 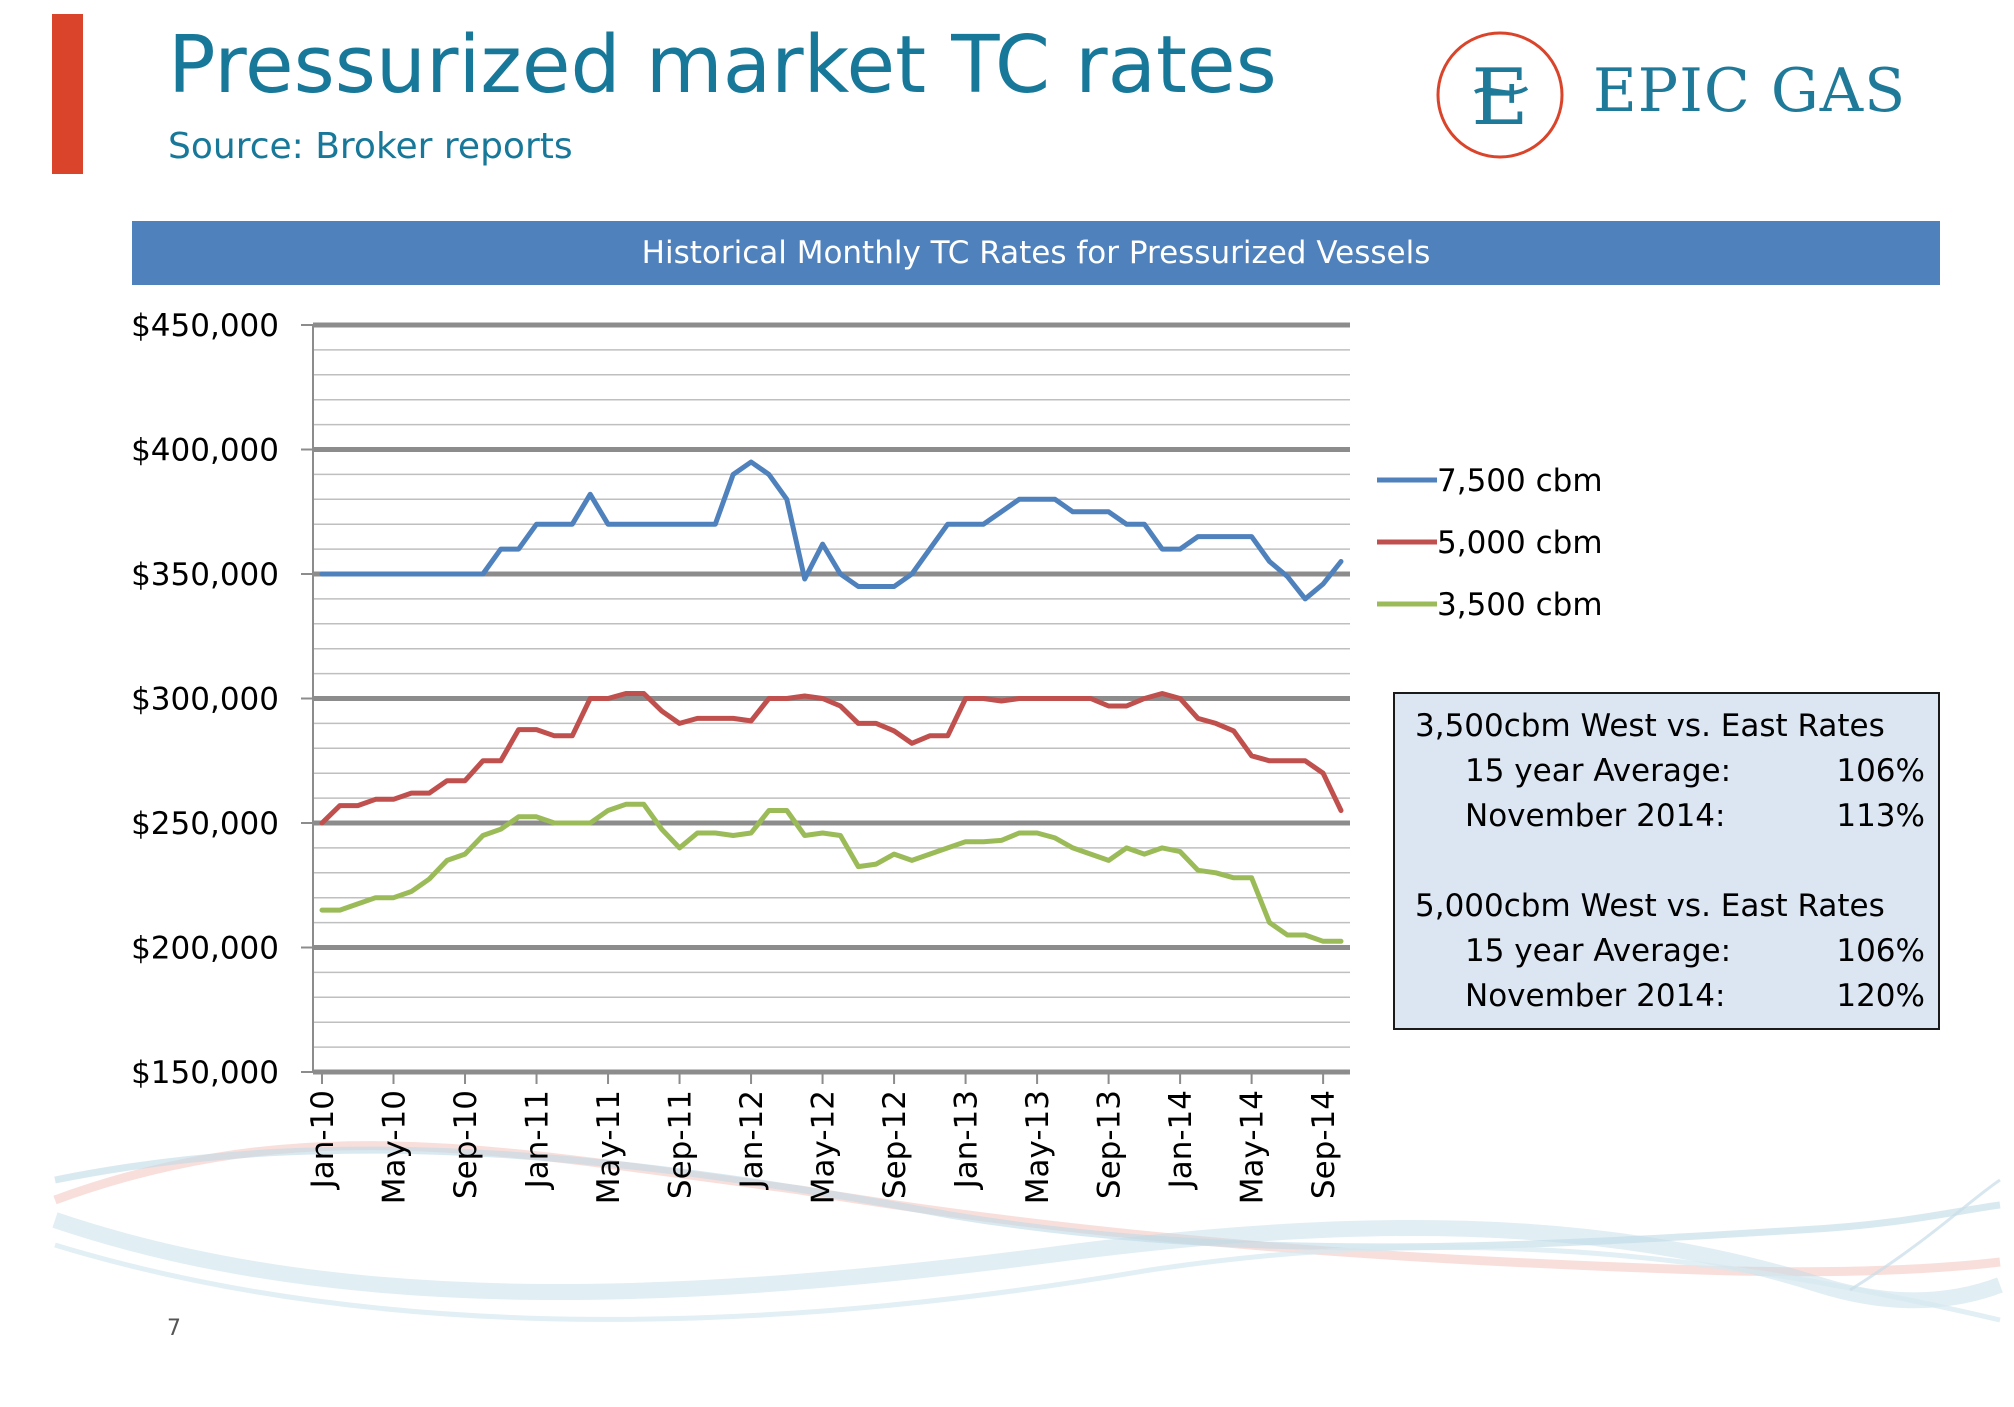 I want to click on accent-bar, so click(x=67, y=94).